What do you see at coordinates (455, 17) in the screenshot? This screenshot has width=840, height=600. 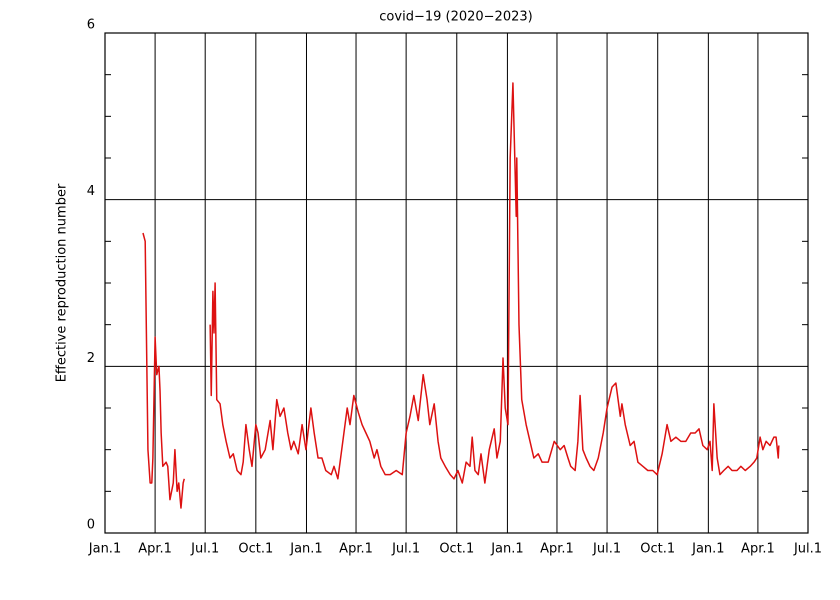 I see `chart-title: covid−19 (2020−2023)` at bounding box center [455, 17].